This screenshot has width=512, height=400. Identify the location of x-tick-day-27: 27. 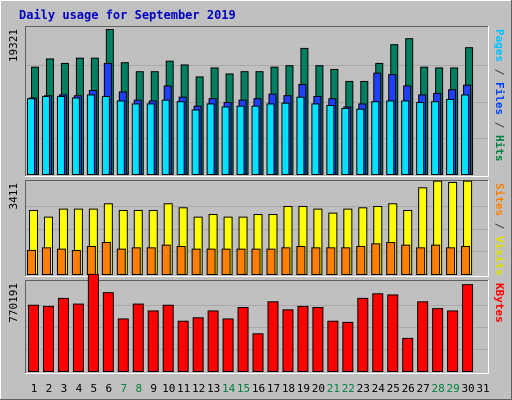
(423, 388).